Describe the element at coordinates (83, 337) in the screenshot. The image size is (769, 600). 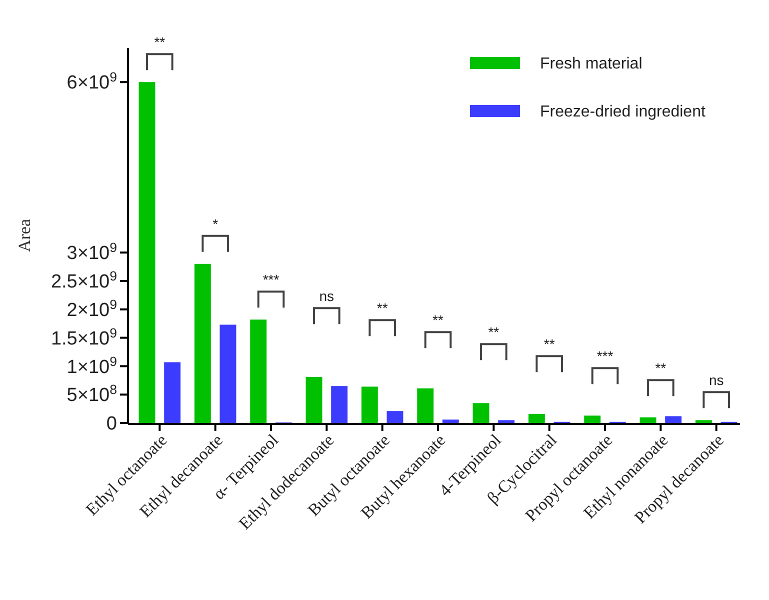
I see `y-tick-label: 1.5×10$^{9}$` at that location.